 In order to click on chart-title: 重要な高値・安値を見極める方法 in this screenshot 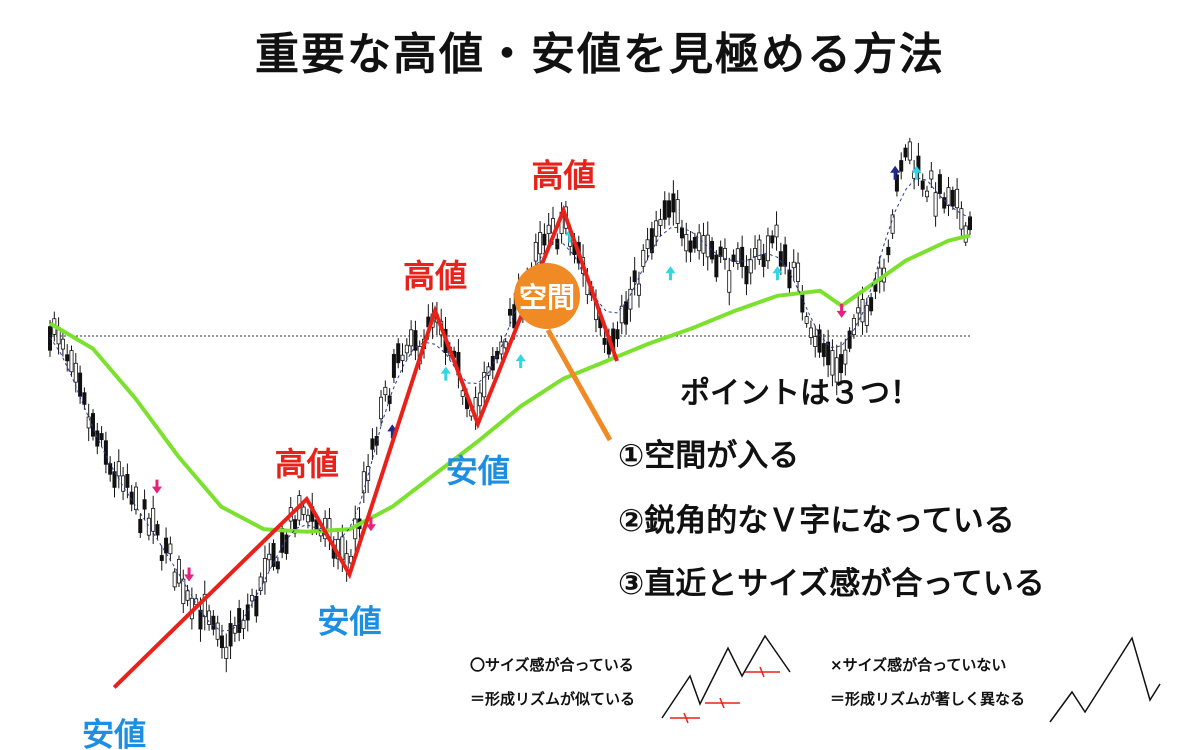, I will do `click(600, 54)`.